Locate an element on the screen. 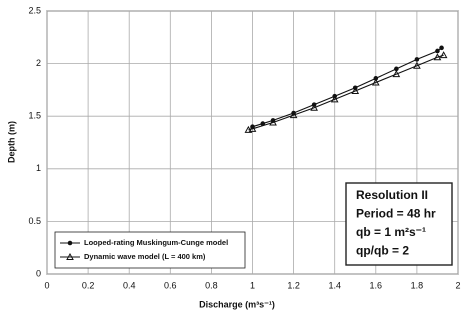  annotation-box is located at coordinates (399, 224).